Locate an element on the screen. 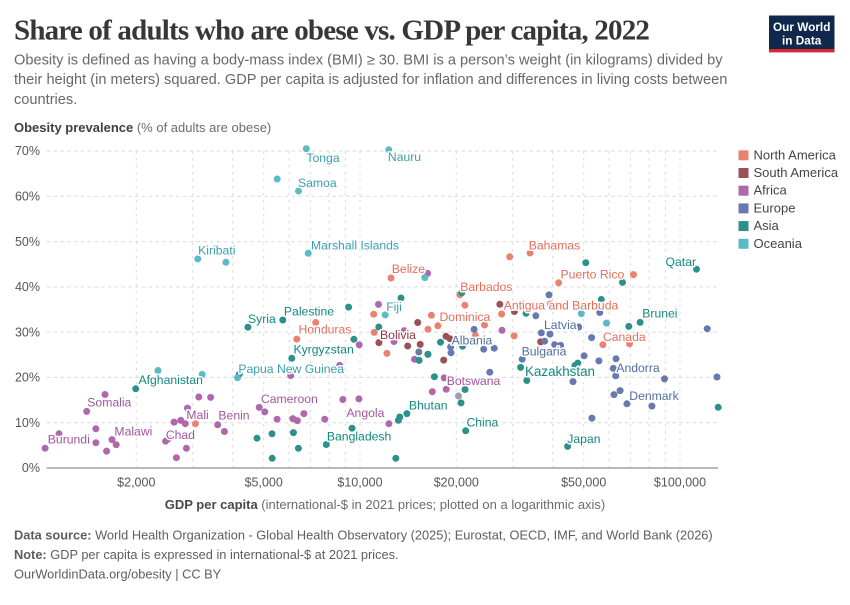 The image size is (850, 605). svg-text: countries. is located at coordinates (45, 100).